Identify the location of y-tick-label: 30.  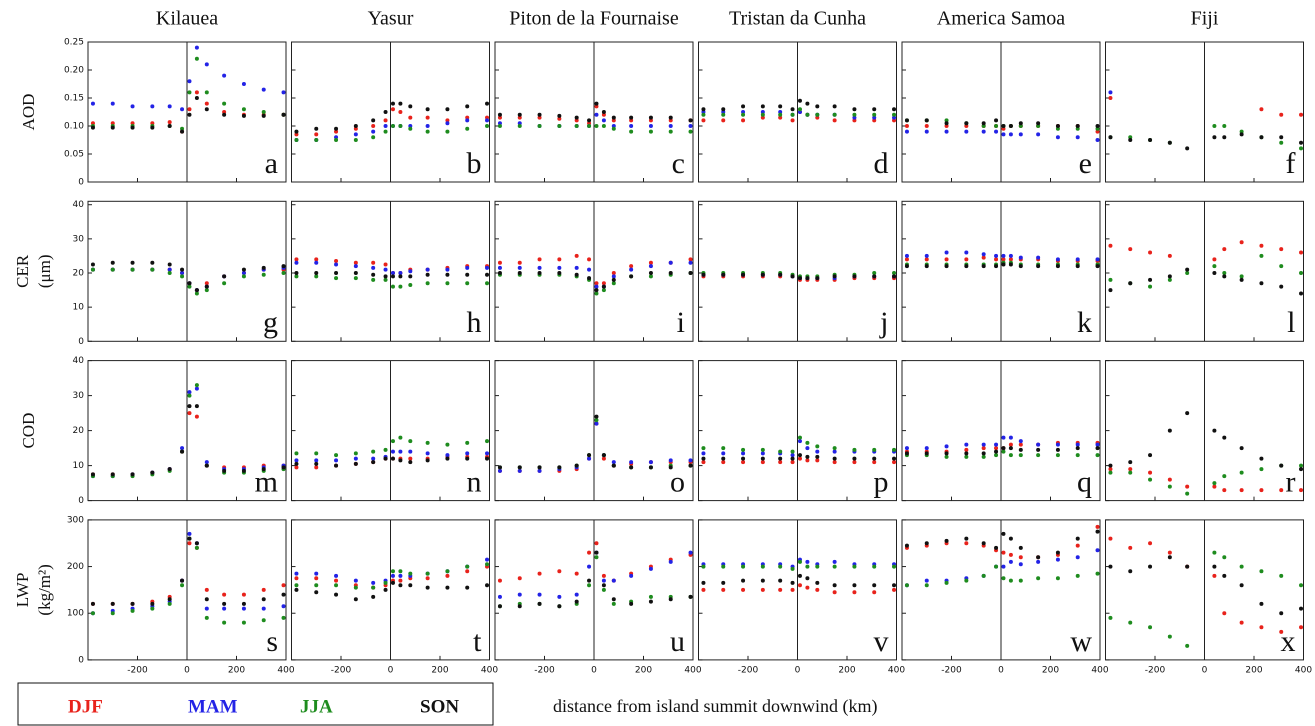
(79, 396).